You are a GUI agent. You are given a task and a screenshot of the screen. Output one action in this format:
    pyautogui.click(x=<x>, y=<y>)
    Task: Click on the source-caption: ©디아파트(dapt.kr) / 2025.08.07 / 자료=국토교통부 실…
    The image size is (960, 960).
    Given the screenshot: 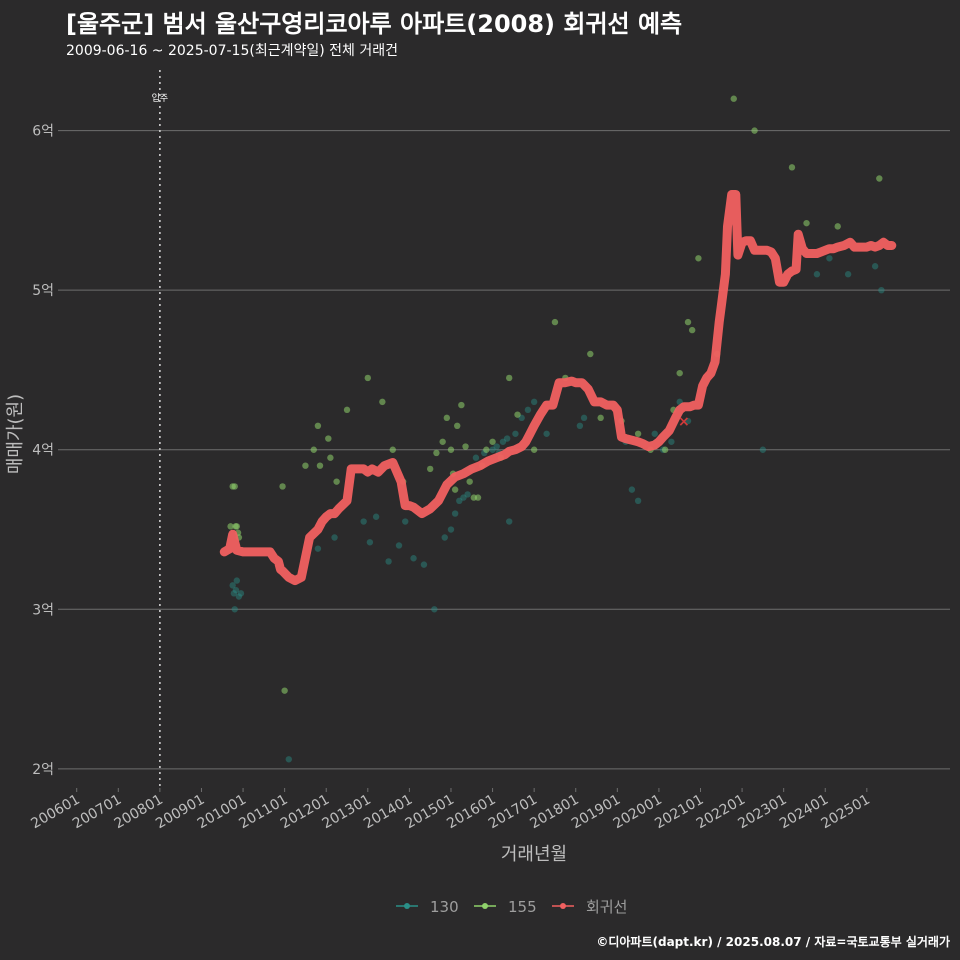 What is the action you would take?
    pyautogui.click(x=773, y=942)
    